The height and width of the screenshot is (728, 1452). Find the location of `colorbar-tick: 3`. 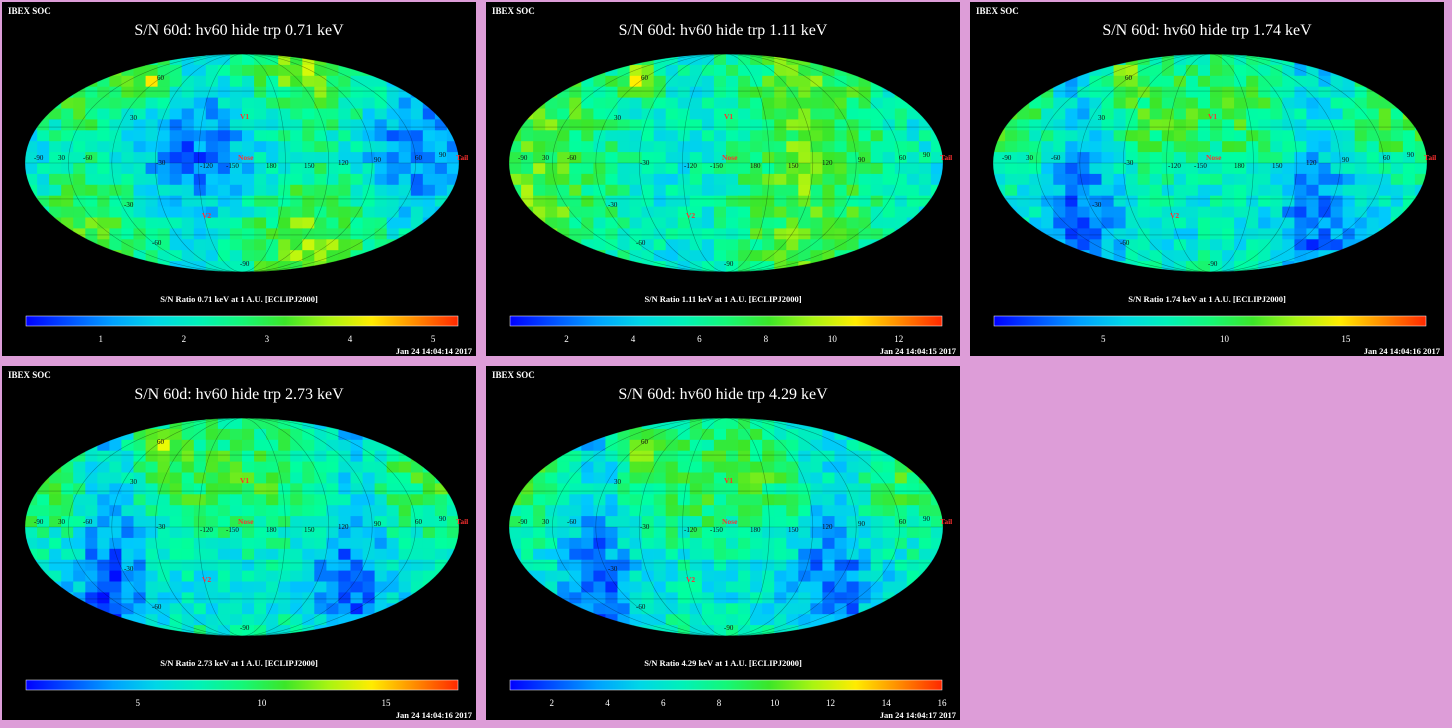

colorbar-tick: 3 is located at coordinates (267, 339).